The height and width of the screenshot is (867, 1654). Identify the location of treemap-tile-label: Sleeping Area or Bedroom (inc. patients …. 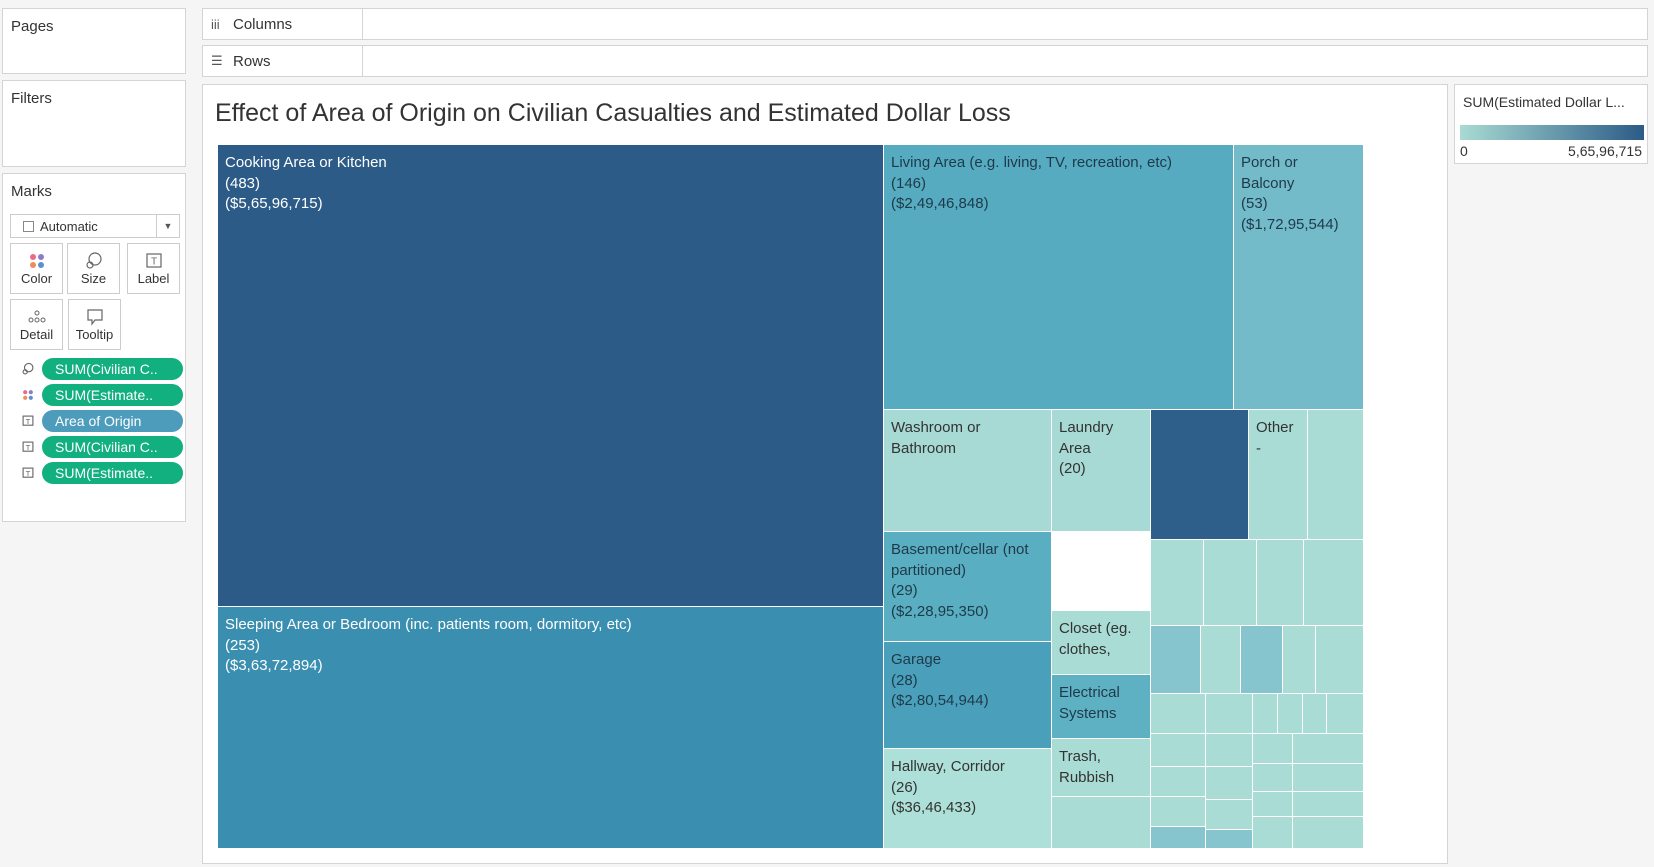
(545, 646).